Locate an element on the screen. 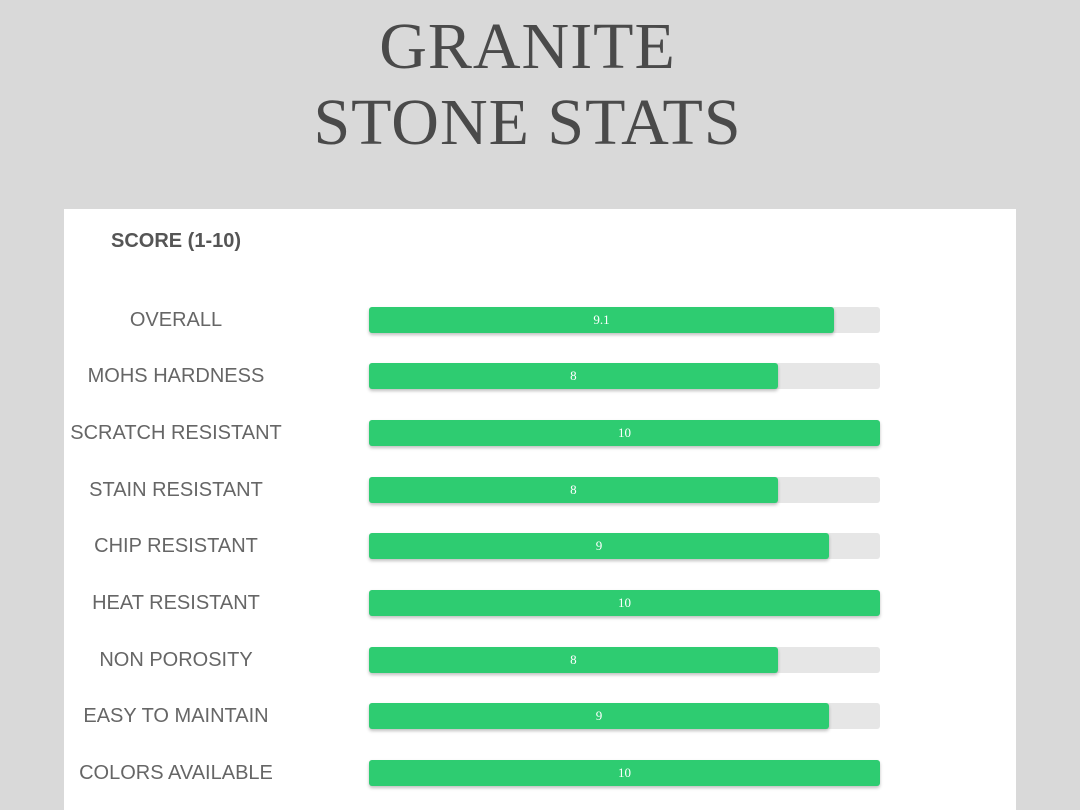 The image size is (1080, 810). bar-row: SCRATCH RESISTANT 10 is located at coordinates (540, 433).